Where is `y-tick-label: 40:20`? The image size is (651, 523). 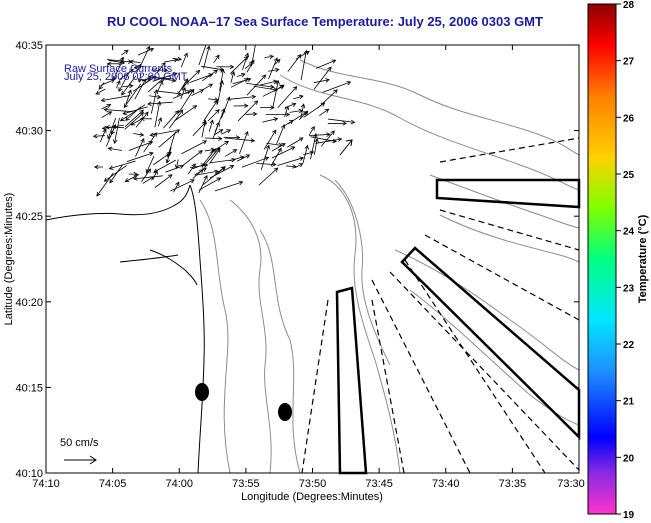 y-tick-label: 40:20 is located at coordinates (29, 303).